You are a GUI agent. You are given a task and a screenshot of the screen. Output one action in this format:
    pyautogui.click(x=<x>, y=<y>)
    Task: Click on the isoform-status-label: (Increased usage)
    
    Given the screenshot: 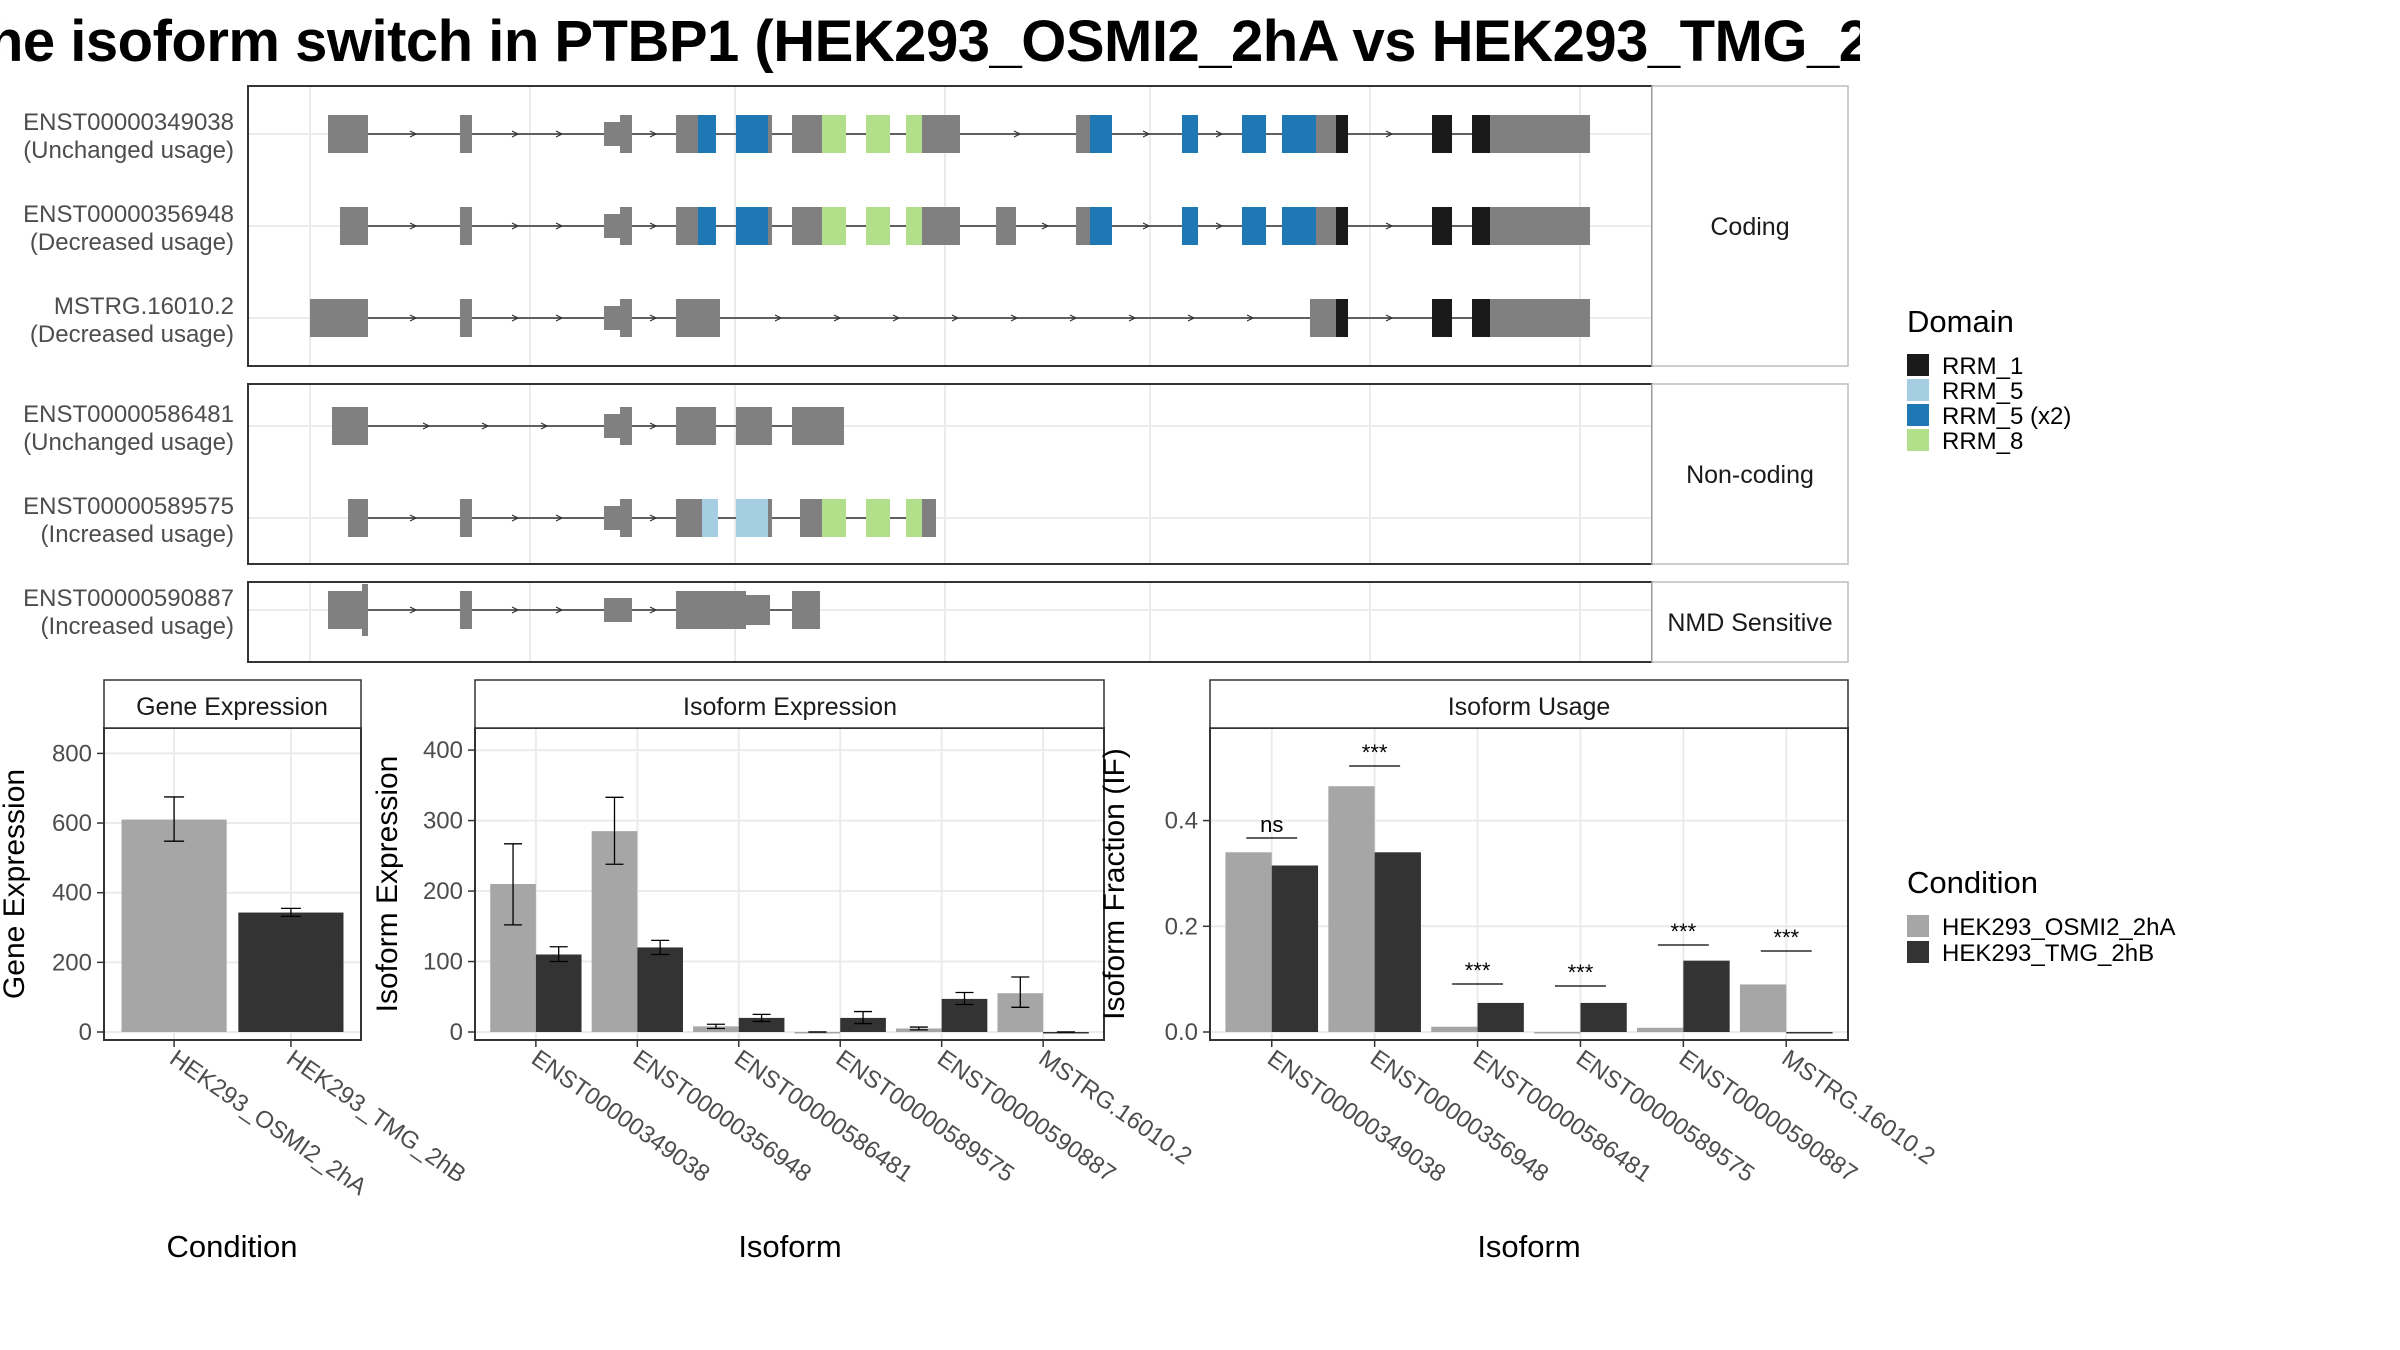 What is the action you would take?
    pyautogui.click(x=137, y=534)
    